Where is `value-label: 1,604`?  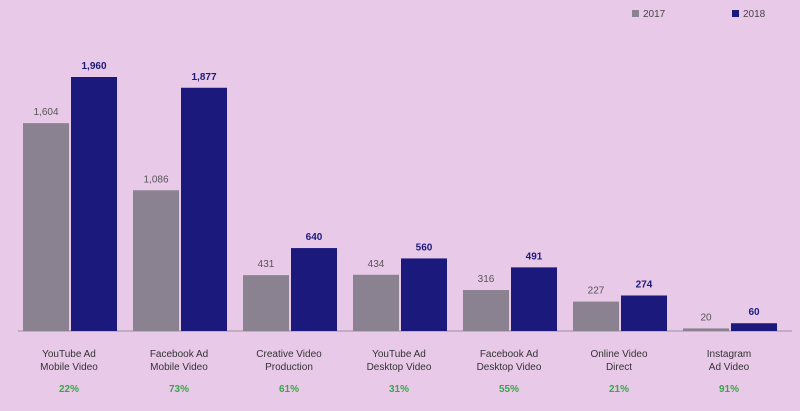
value-label: 1,604 is located at coordinates (45, 112).